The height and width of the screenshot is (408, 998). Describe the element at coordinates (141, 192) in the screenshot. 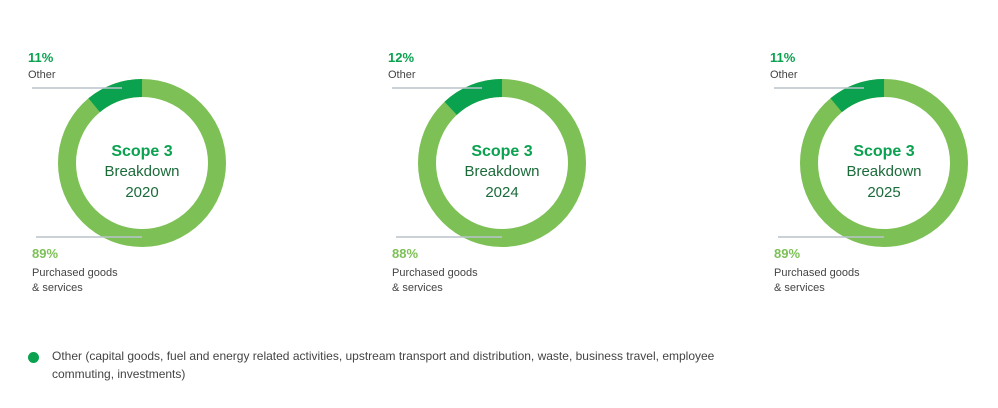

I see `center-year: 2020` at that location.